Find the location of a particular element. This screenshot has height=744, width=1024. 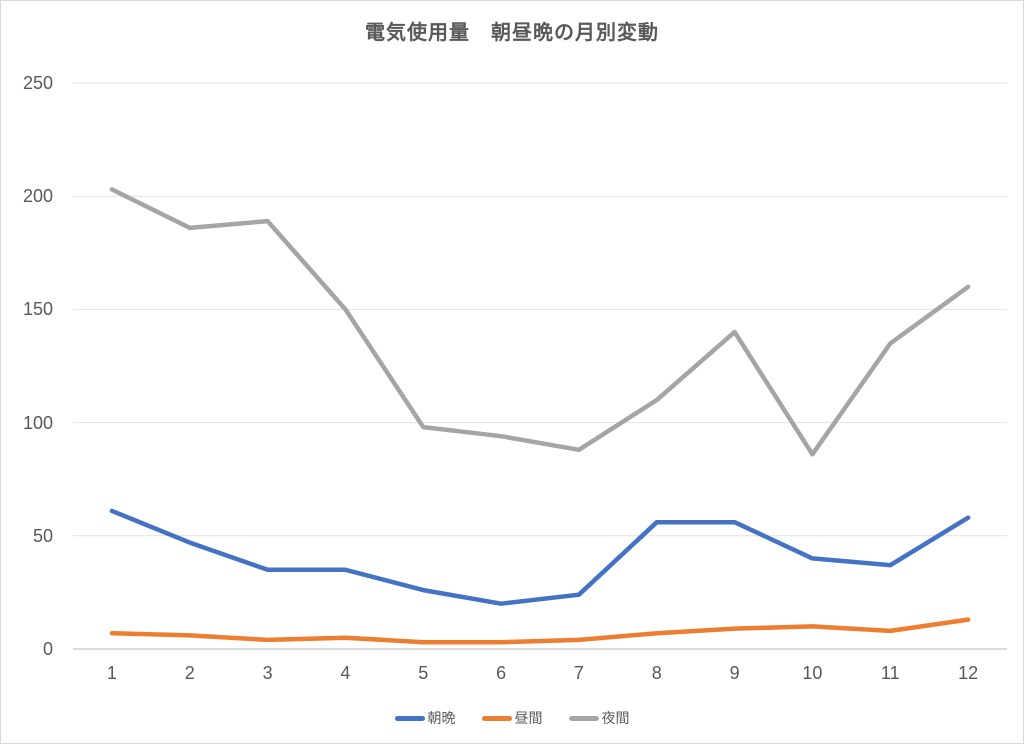

legend-label: 朝晩 is located at coordinates (441, 718).